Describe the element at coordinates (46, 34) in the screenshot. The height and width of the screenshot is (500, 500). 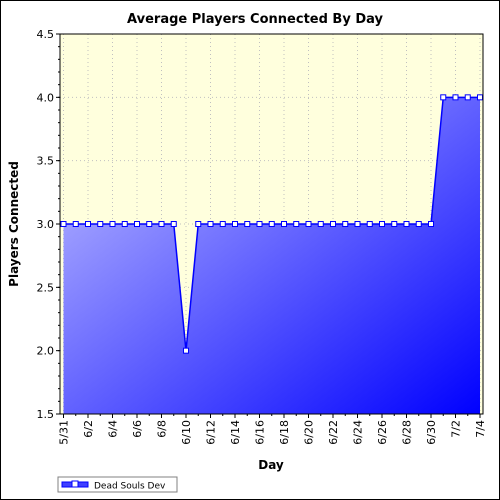
I see `y-tick-label: 4.5` at that location.